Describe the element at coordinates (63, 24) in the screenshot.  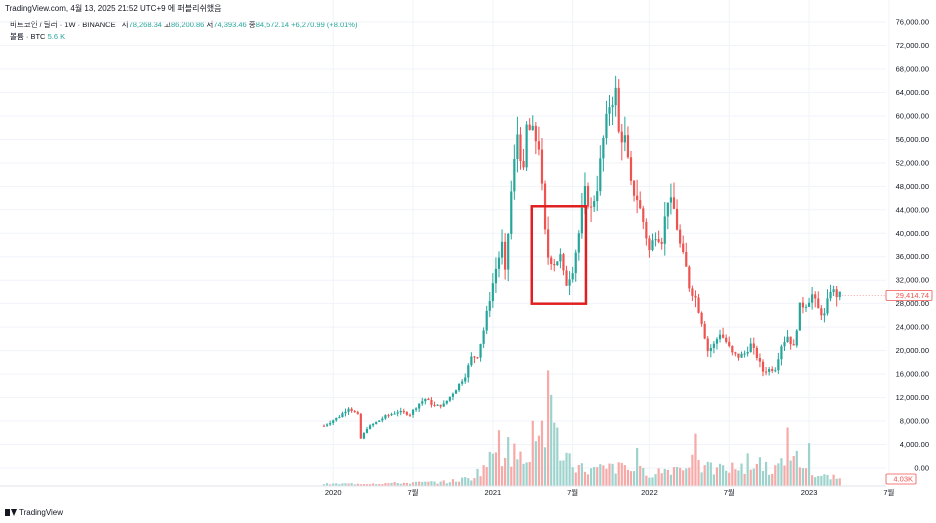
I see `symbol-label: 비트코인 / 달러 · 1W · BINANCE` at that location.